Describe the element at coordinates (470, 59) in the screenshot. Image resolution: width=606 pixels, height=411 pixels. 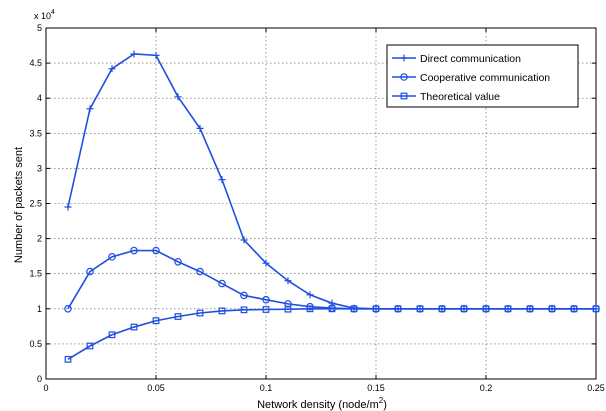
I see `legend-label: Direct communication` at that location.